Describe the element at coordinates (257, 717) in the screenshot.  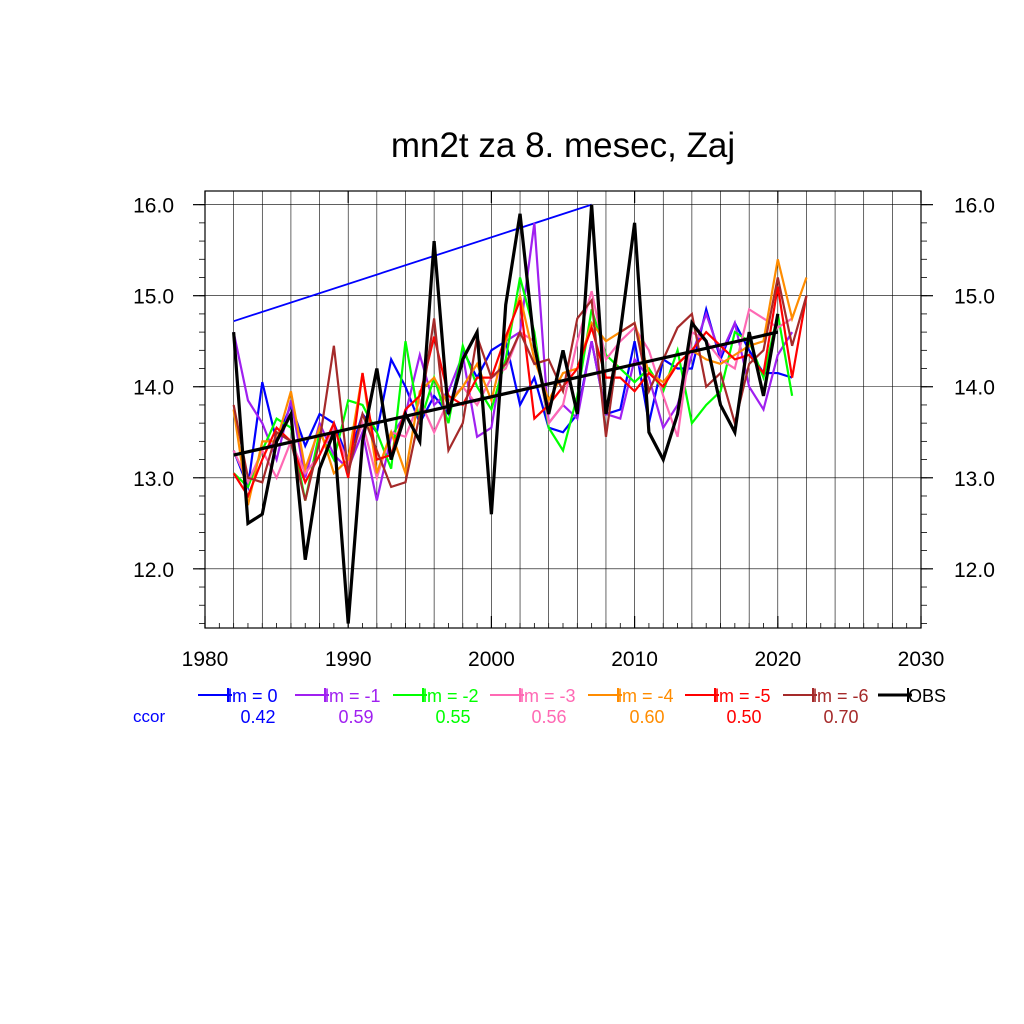
I see `legend-ccor-0: 0.42` at that location.